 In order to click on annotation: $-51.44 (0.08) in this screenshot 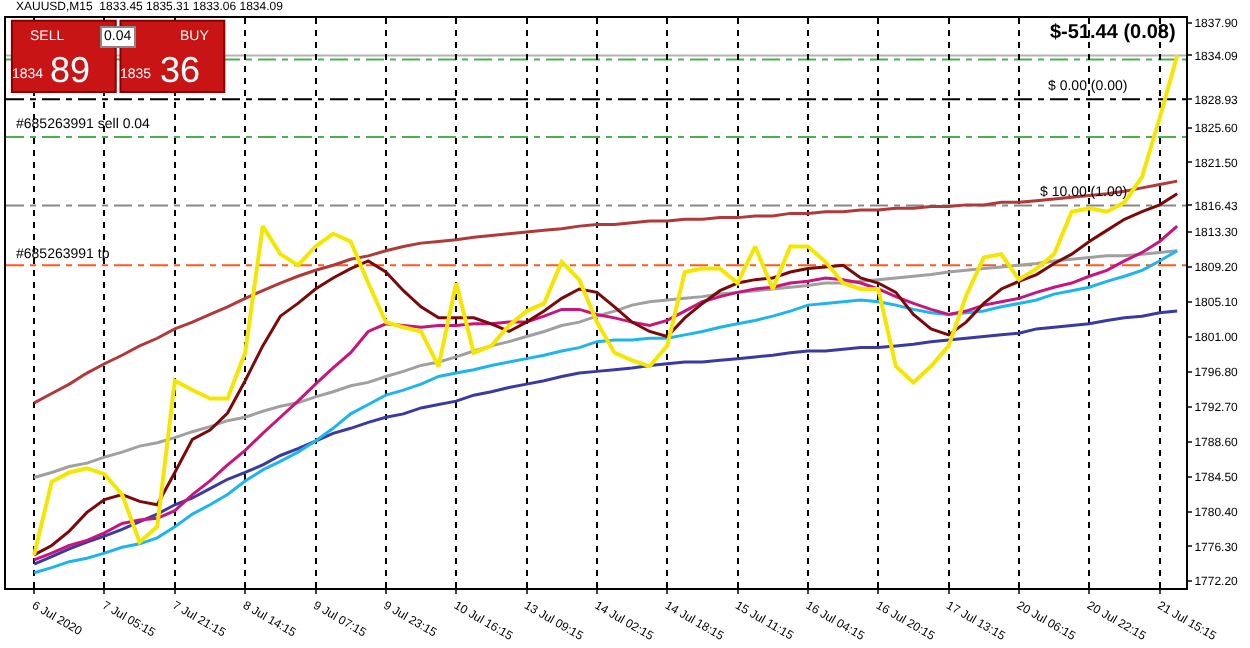, I will do `click(1113, 33)`.